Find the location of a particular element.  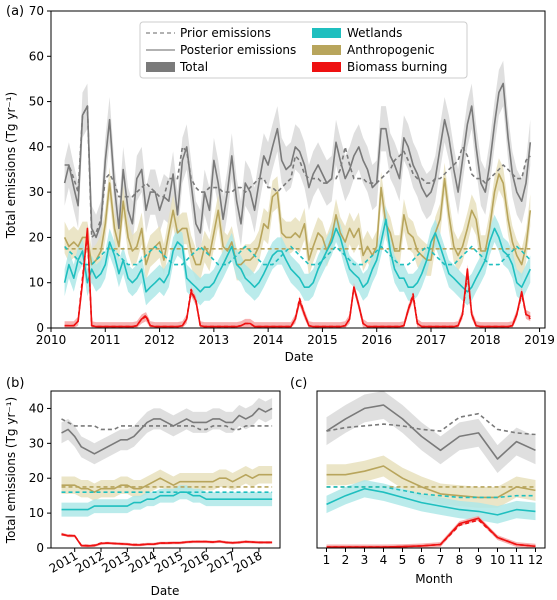

panel-c-xtick-label: 3 is located at coordinates (365, 560).